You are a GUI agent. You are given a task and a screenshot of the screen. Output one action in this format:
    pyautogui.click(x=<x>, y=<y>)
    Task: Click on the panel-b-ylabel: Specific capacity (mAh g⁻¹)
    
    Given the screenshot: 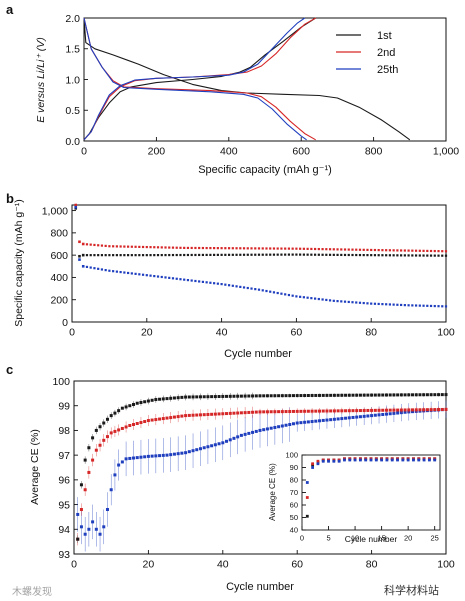 What is the action you would take?
    pyautogui.click(x=19, y=263)
    